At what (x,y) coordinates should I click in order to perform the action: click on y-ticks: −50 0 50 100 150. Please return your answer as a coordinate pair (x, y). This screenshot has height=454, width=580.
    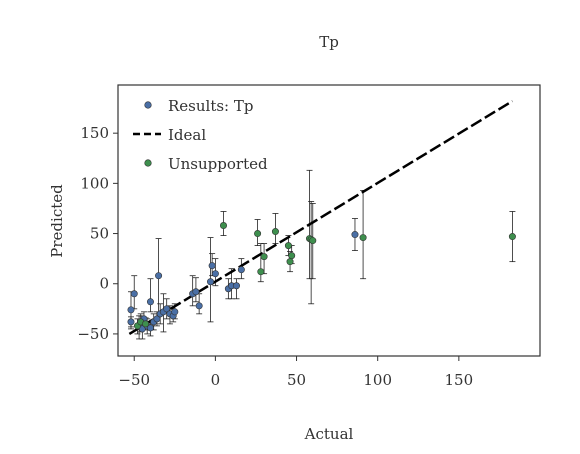
    Looking at the image, I should click on (97, 233).